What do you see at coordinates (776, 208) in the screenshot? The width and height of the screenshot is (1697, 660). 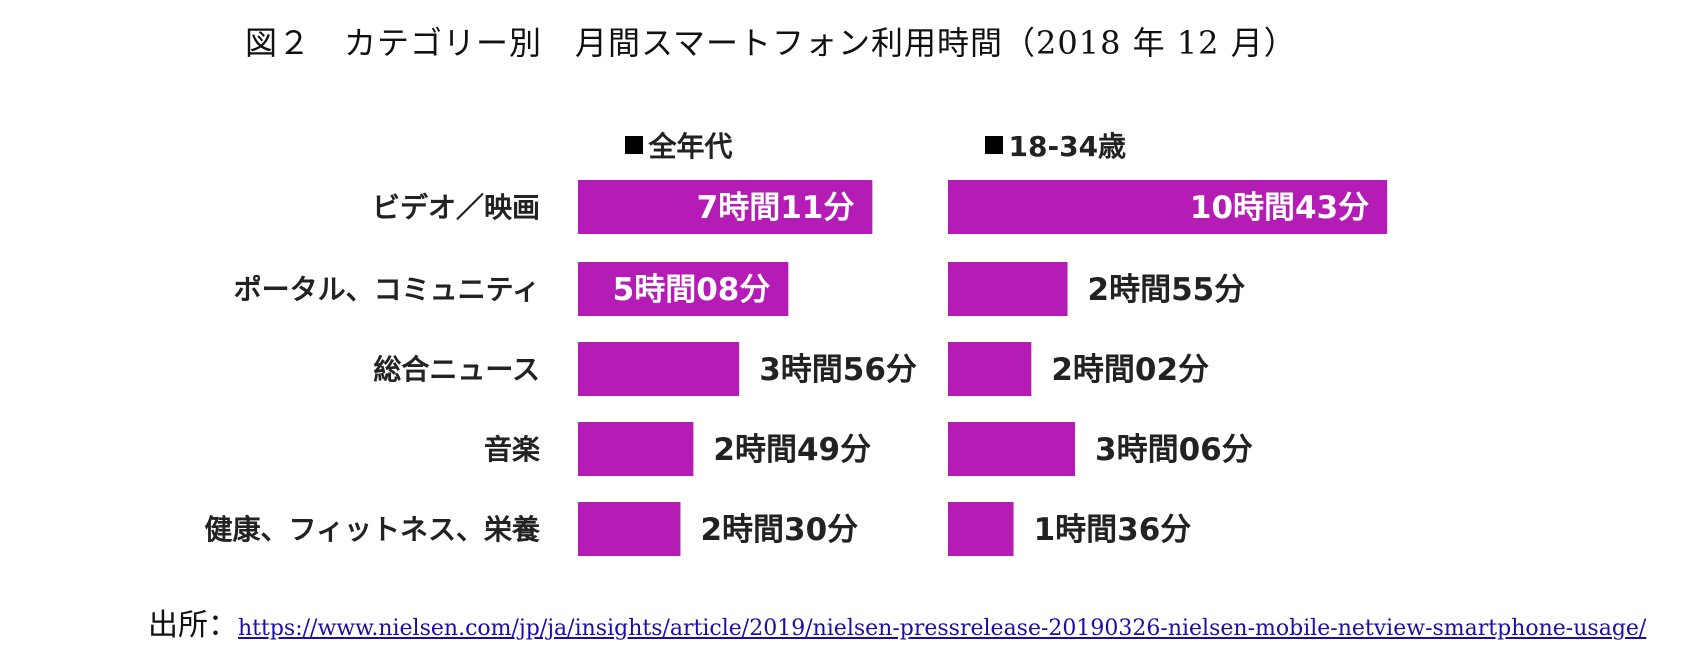 I see `data-label: 7時間11分` at bounding box center [776, 208].